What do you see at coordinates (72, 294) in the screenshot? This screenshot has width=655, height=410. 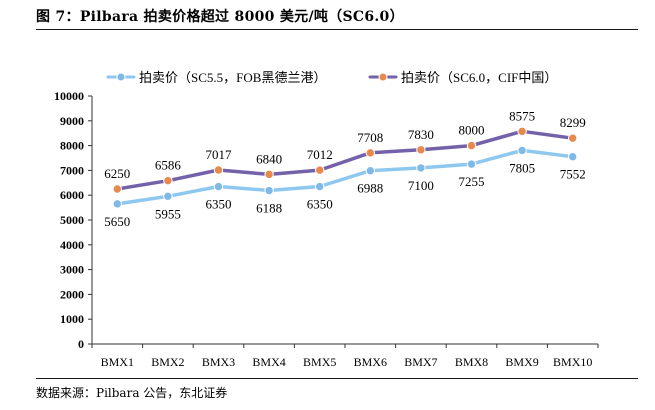 I see `y-tick-label: 2000` at bounding box center [72, 294].